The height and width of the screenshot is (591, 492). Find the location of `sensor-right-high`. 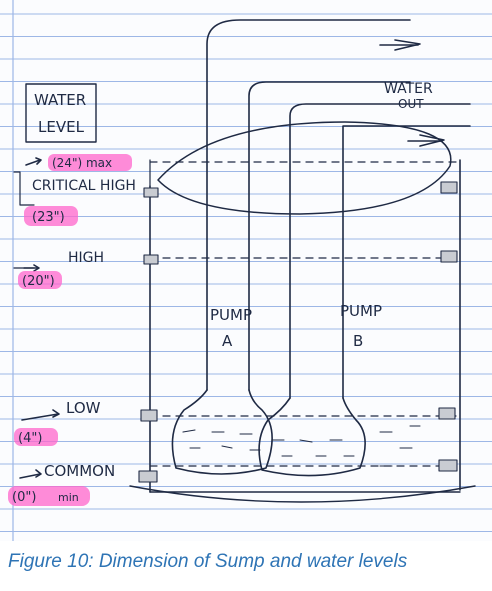

sensor-right-high is located at coordinates (449, 256).